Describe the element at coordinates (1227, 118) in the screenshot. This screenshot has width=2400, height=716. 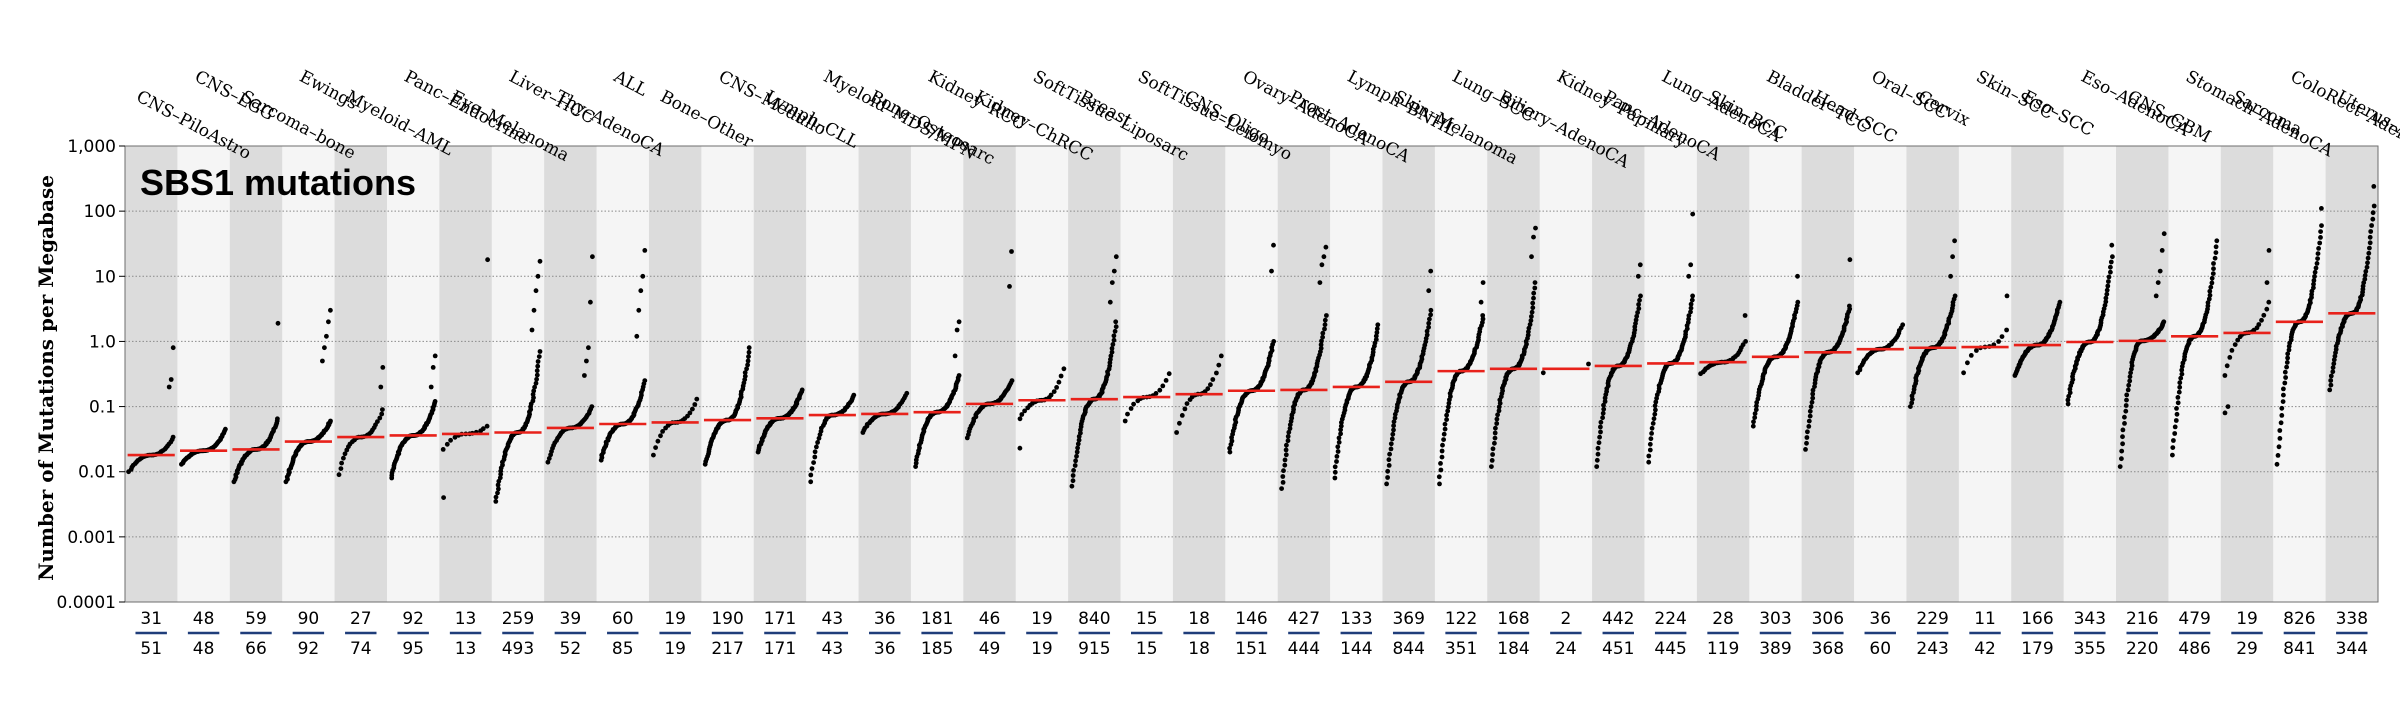
I see `category-label: CNS–Oligo` at that location.